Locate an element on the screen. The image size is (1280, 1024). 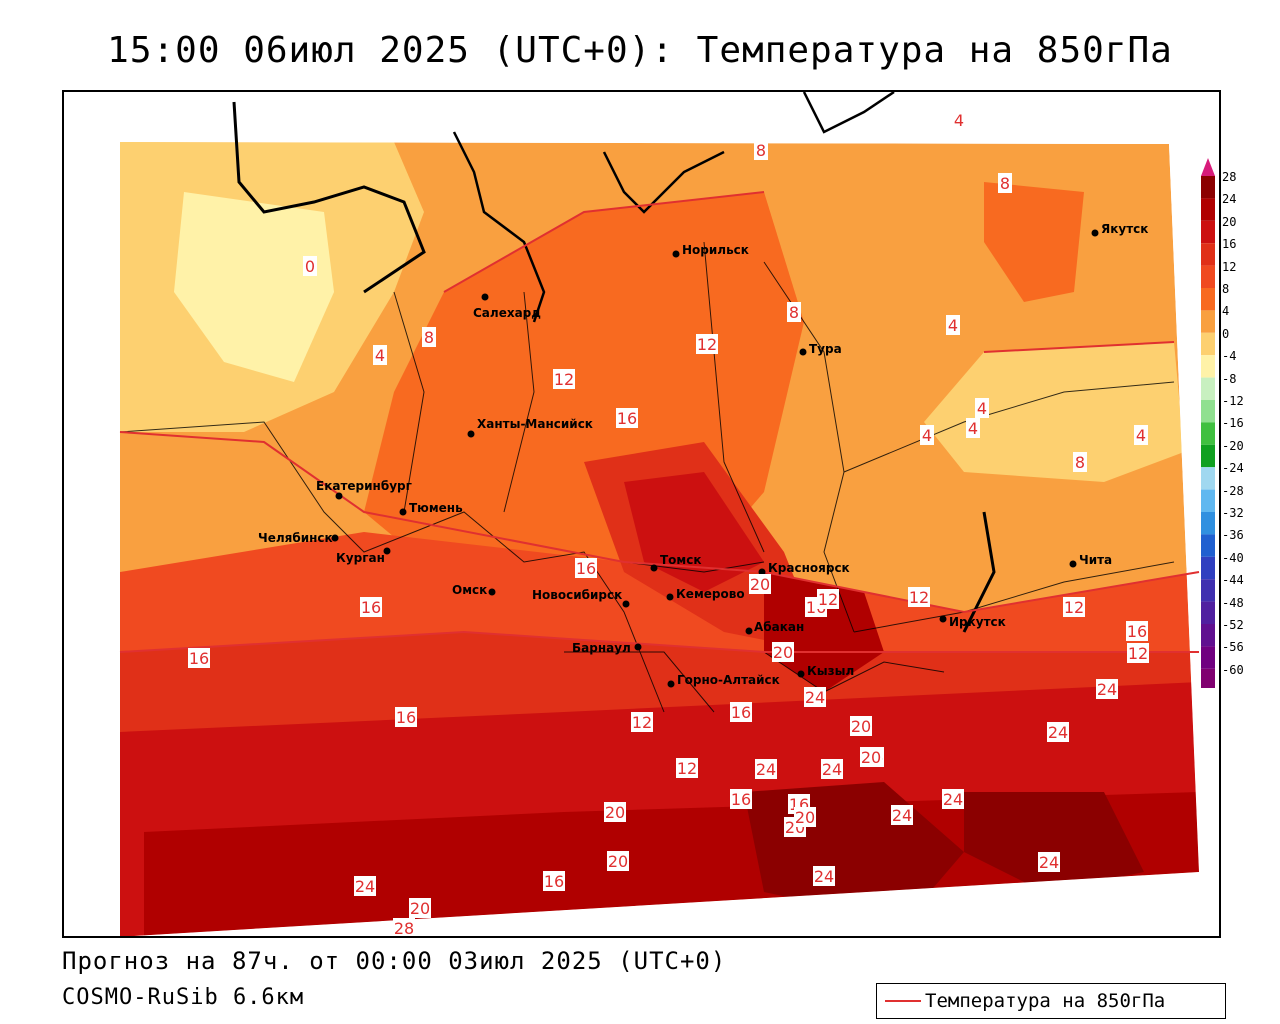
colorbar-tick-label: -16 is located at coordinates (1233, 423).